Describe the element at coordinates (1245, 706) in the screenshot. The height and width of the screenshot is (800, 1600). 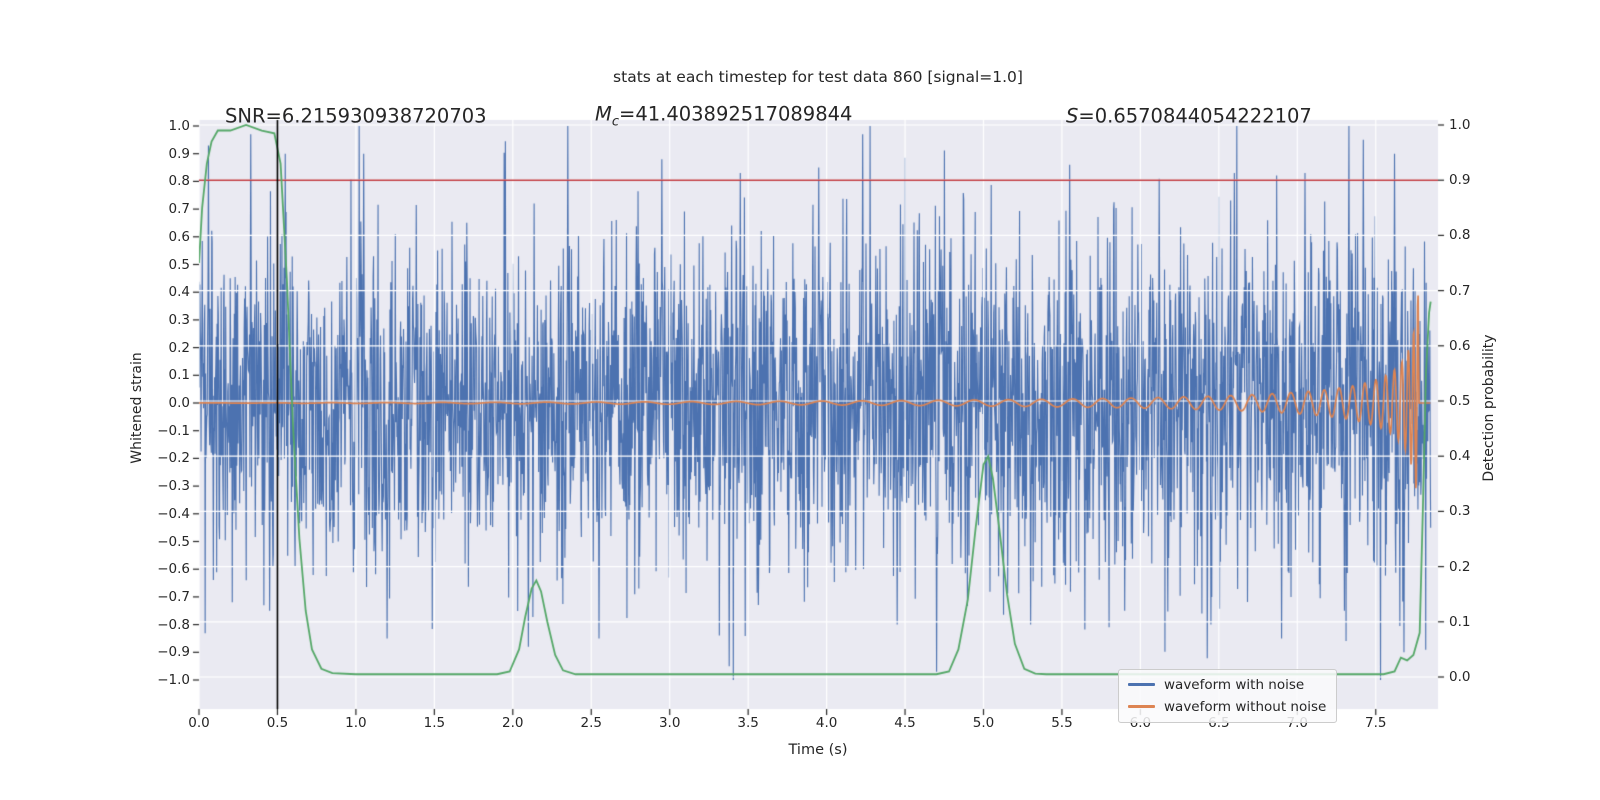
I see `legend-label: waveform without noise` at that location.